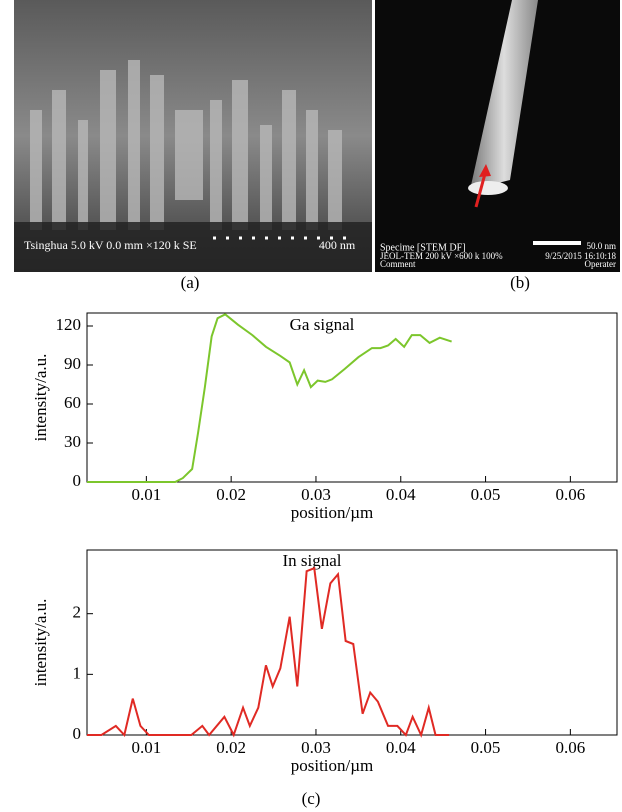 This screenshot has width=622, height=812. I want to click on y-tick-label: 120, so click(69, 324).